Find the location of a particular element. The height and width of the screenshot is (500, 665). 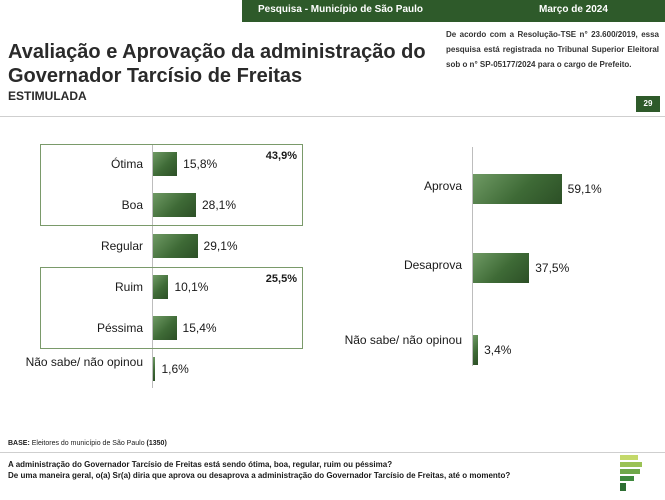

evaluation-category-label: Regular is located at coordinates (121, 246).